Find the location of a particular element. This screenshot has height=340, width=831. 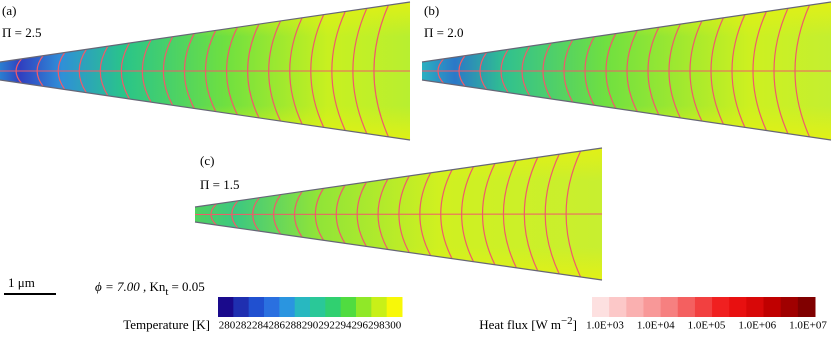

panel-parameter: Π = 1.5 is located at coordinates (219, 184).